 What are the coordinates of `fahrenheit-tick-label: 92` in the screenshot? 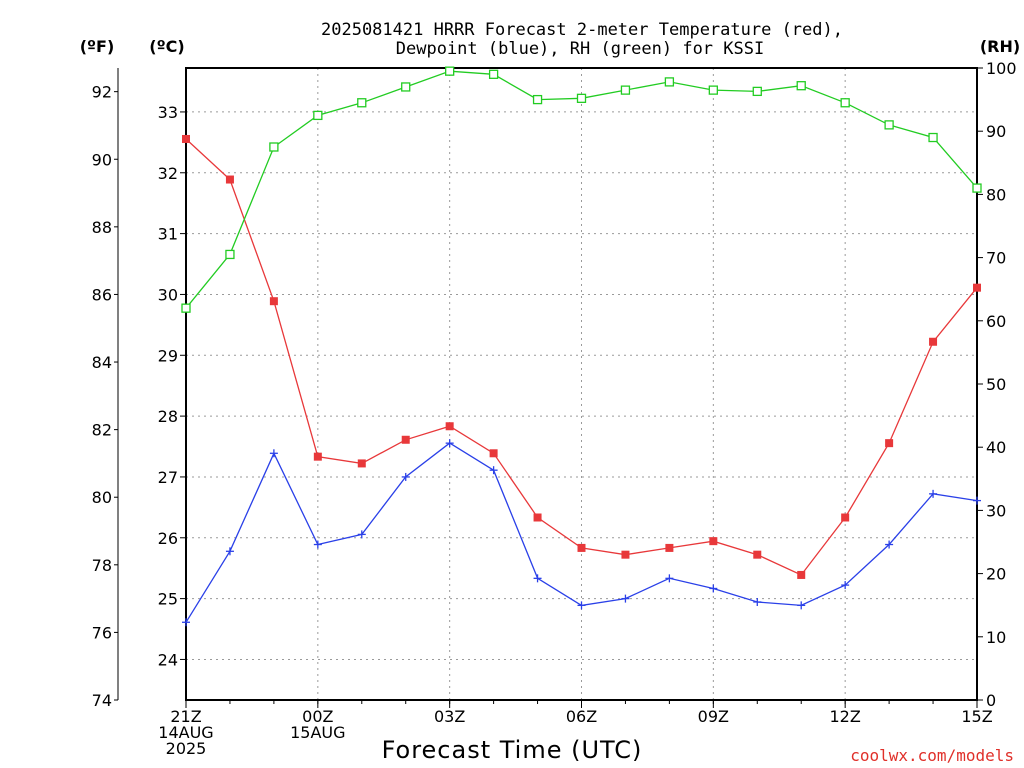 It's located at (102, 92).